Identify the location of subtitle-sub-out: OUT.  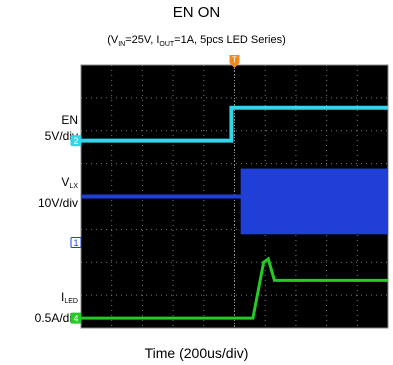
(167, 45).